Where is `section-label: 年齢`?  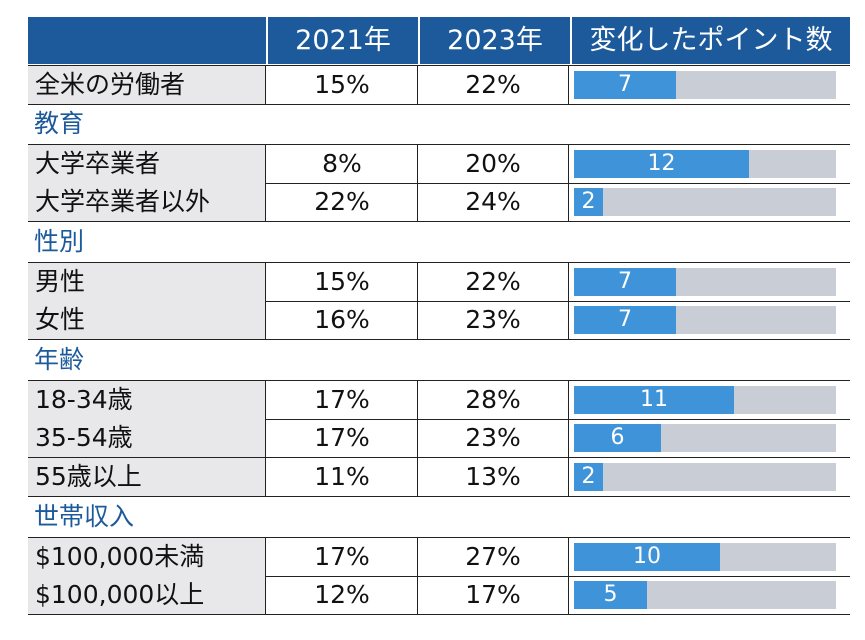 section-label: 年齢 is located at coordinates (59, 359).